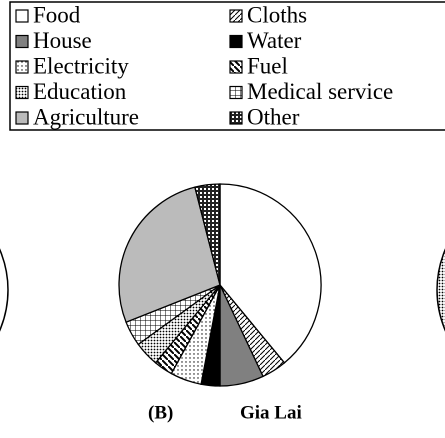 The height and width of the screenshot is (438, 445). I want to click on chart-title: Gia Lai, so click(271, 412).